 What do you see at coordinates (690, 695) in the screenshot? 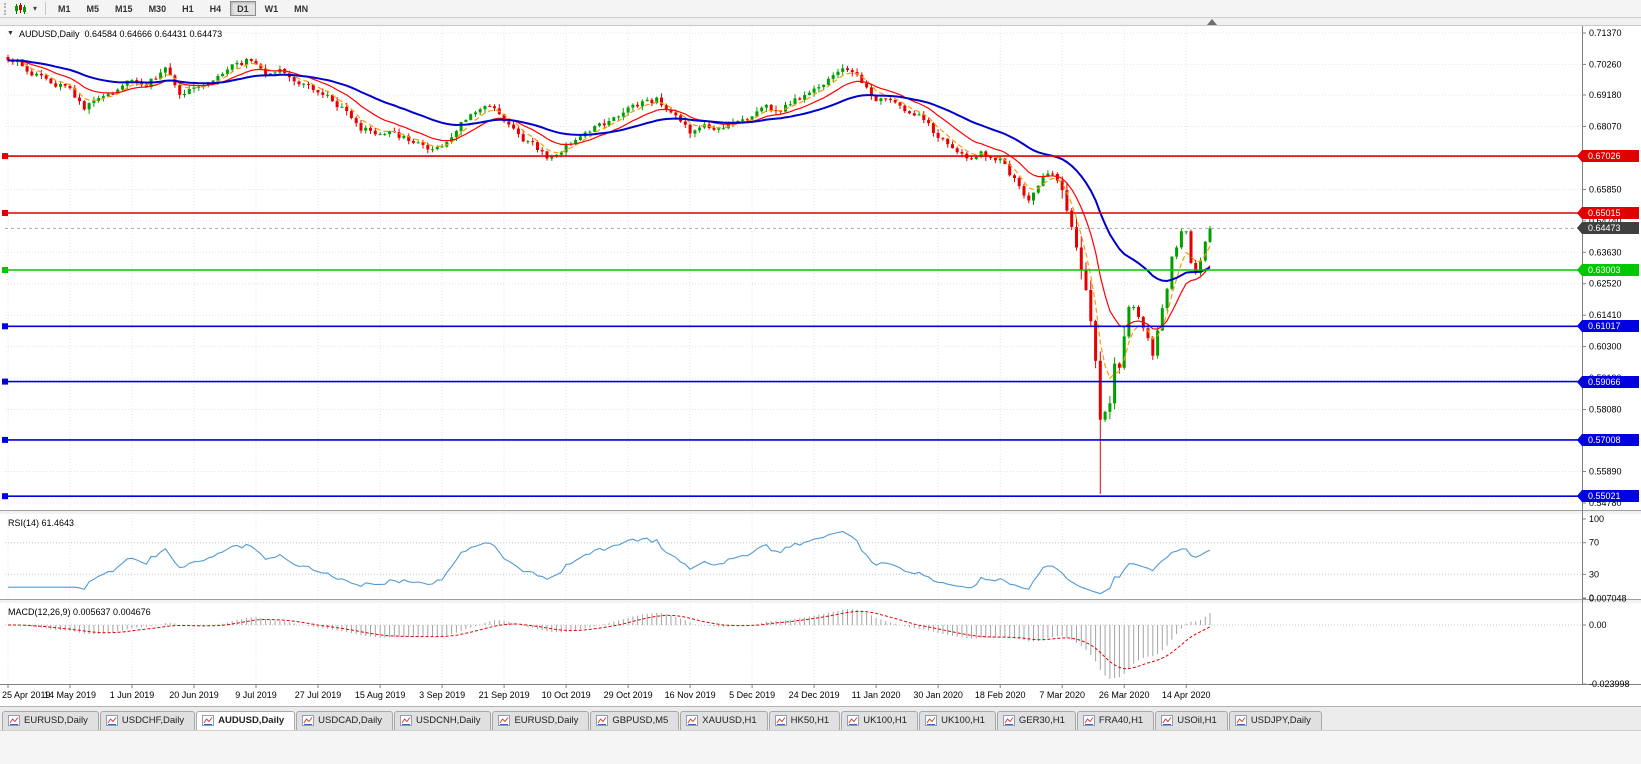
I see `date-tick-label: 16 Nov 2019` at bounding box center [690, 695].